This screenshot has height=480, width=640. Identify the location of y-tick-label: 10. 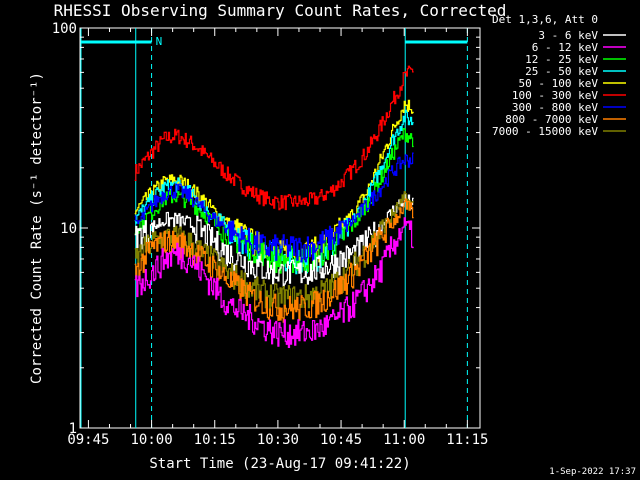
(68, 229).